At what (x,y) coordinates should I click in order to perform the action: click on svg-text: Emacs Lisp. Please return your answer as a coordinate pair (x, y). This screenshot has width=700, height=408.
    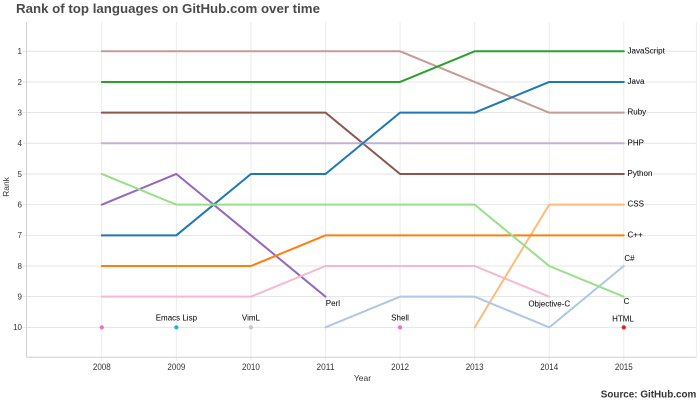
    Looking at the image, I should click on (177, 317).